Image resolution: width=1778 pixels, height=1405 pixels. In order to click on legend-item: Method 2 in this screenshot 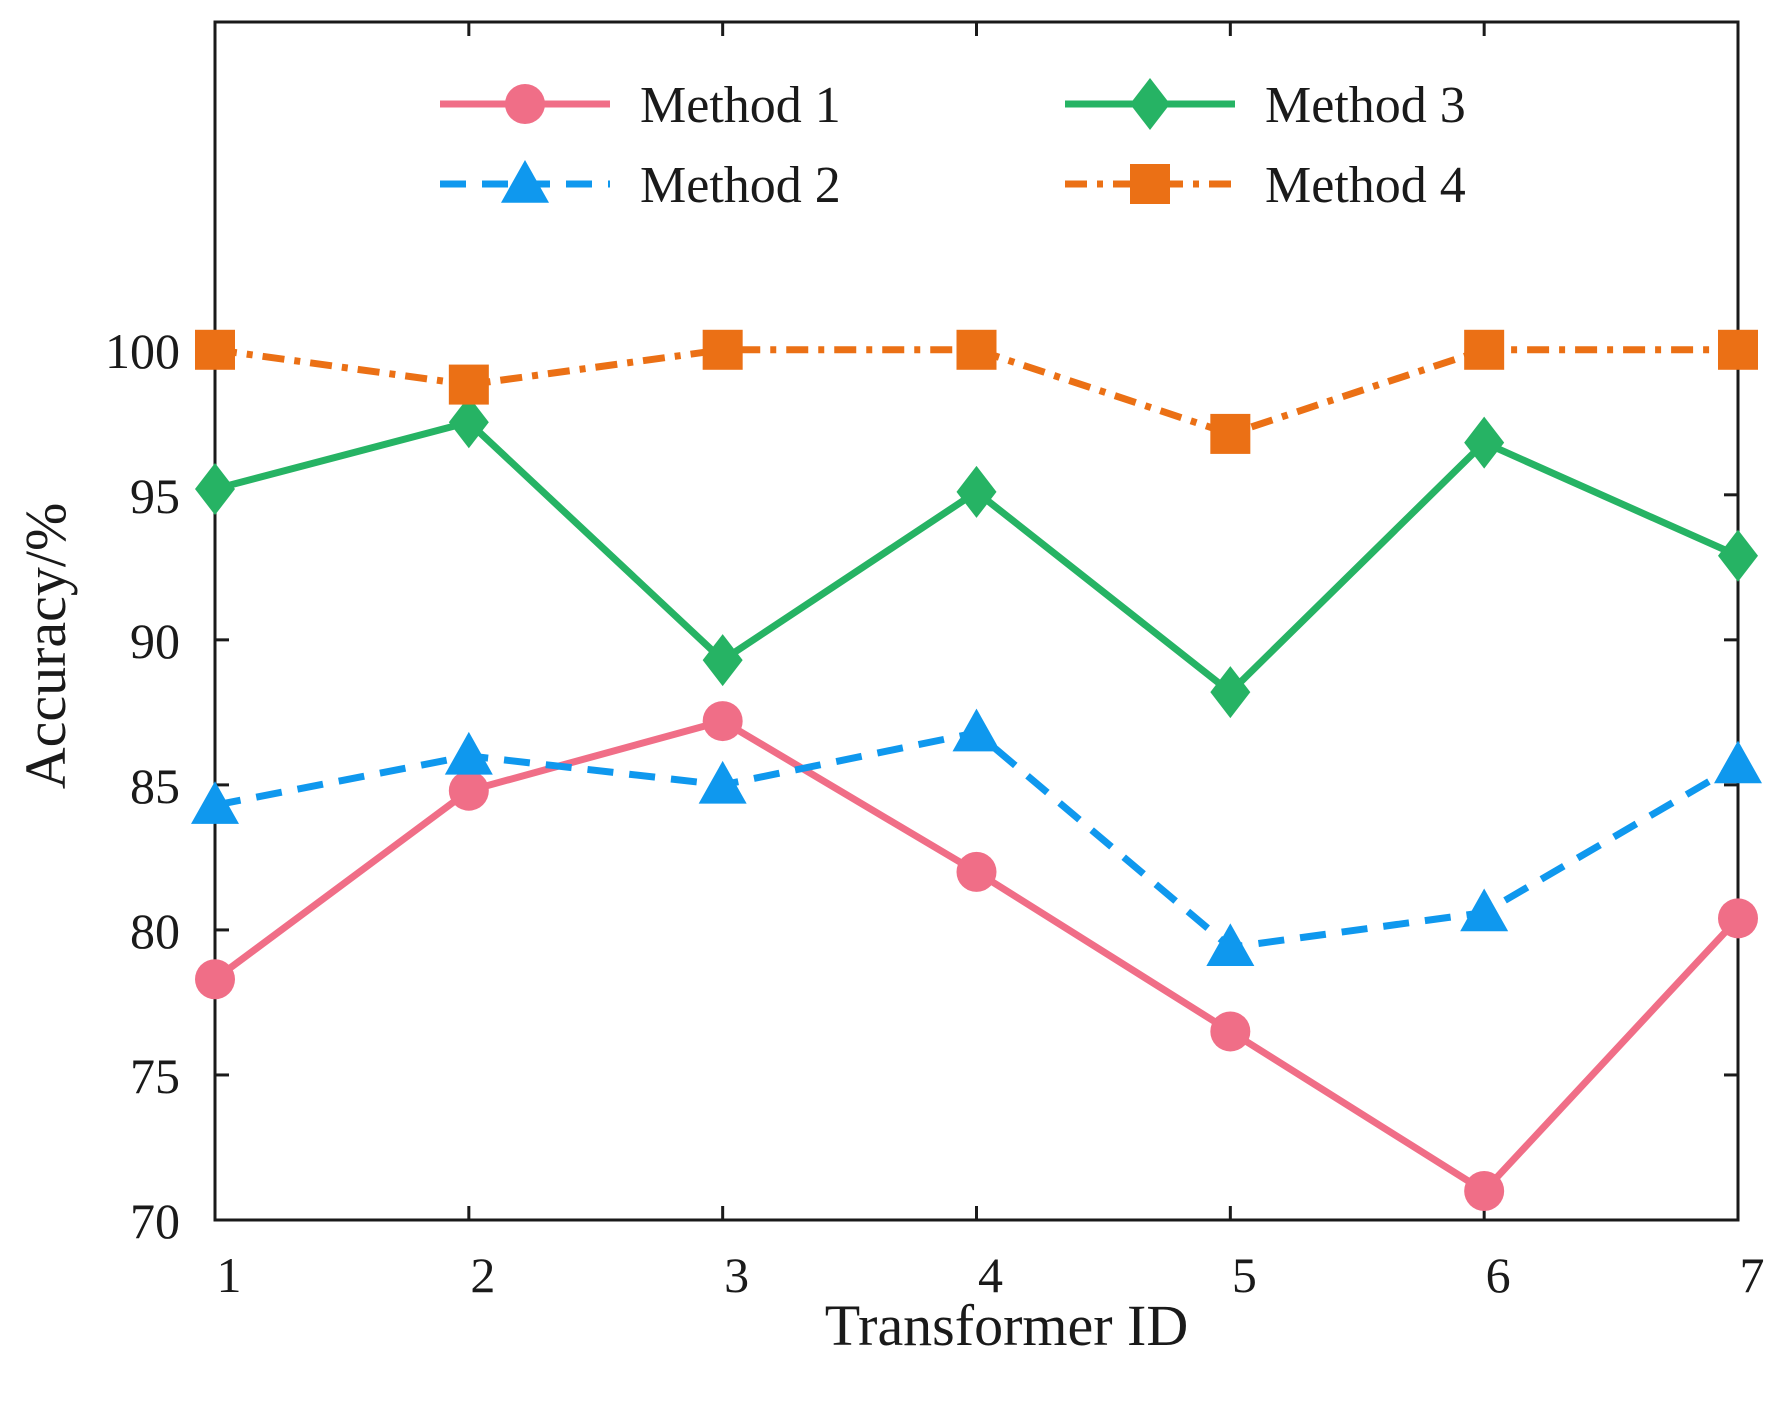, I will do `click(640, 185)`.